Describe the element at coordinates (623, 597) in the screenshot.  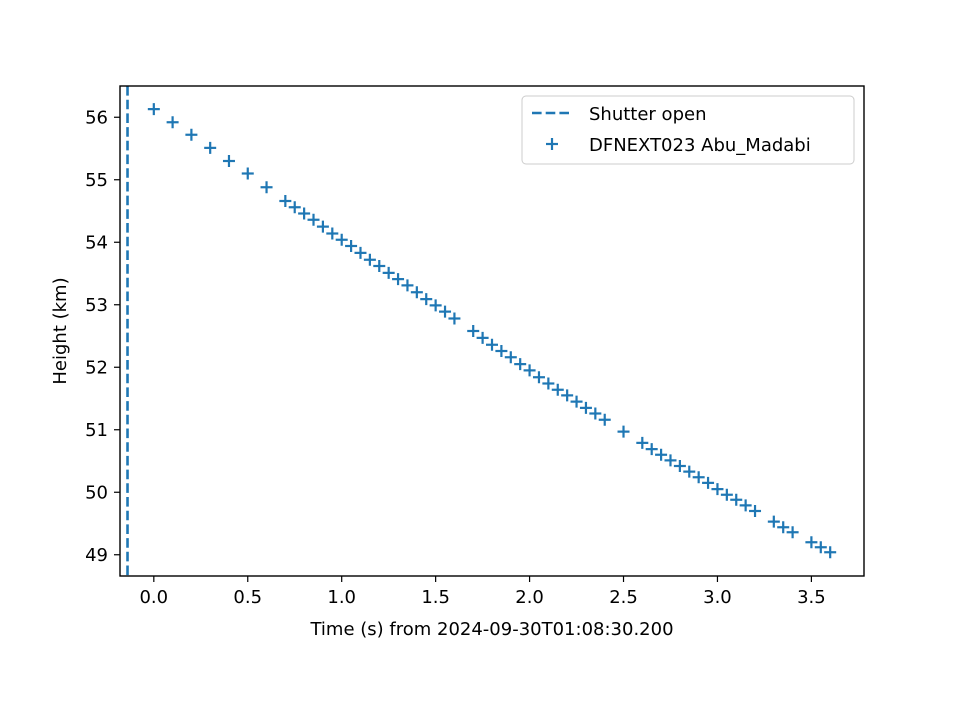
I see `x-tick-label: 2.5` at that location.